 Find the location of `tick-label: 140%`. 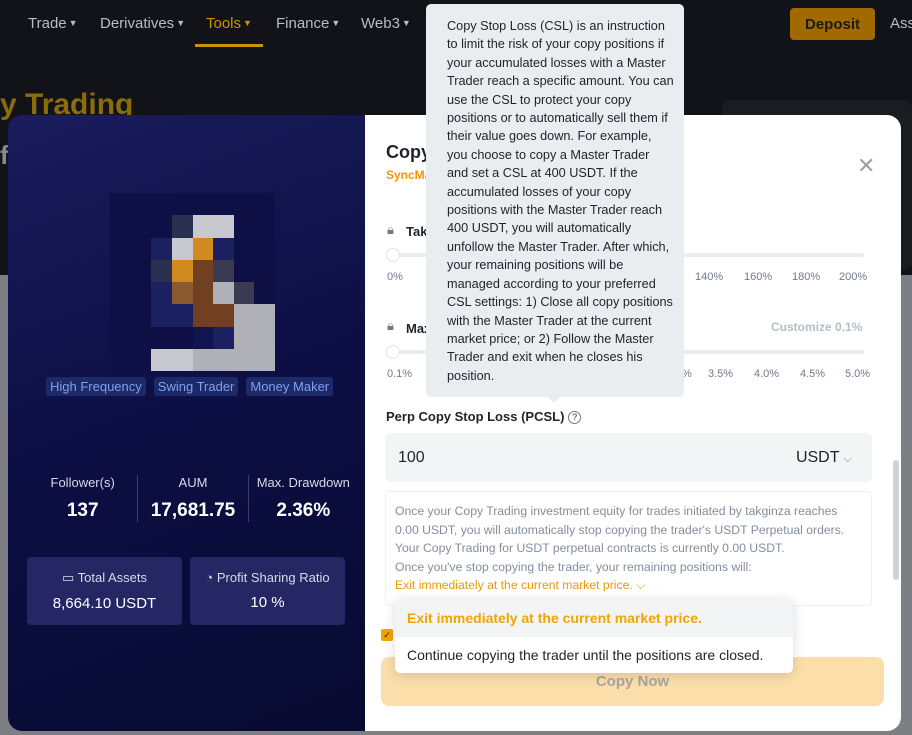

tick-label: 140% is located at coordinates (709, 277).